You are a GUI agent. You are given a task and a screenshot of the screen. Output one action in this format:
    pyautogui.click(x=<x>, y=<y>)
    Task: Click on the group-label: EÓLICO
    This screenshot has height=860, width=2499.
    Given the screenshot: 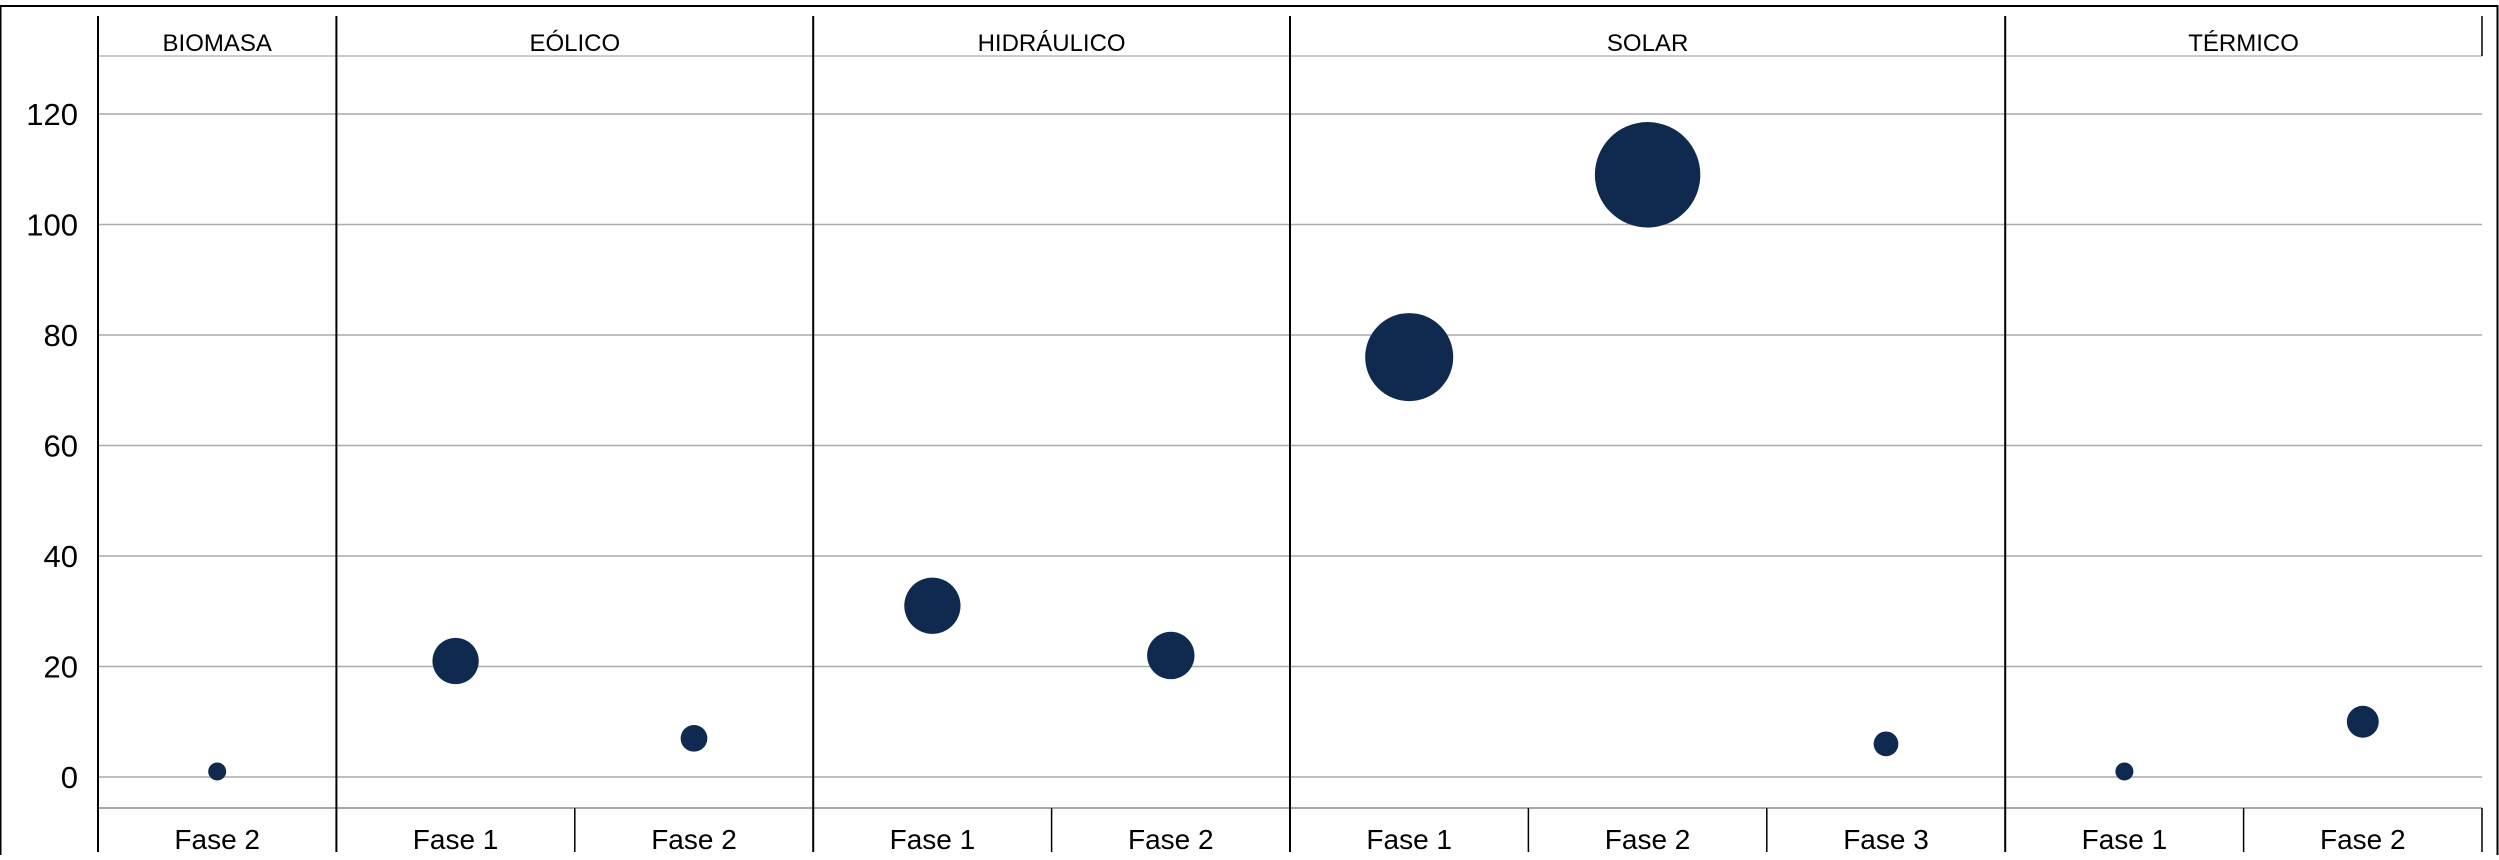 What is the action you would take?
    pyautogui.click(x=574, y=43)
    